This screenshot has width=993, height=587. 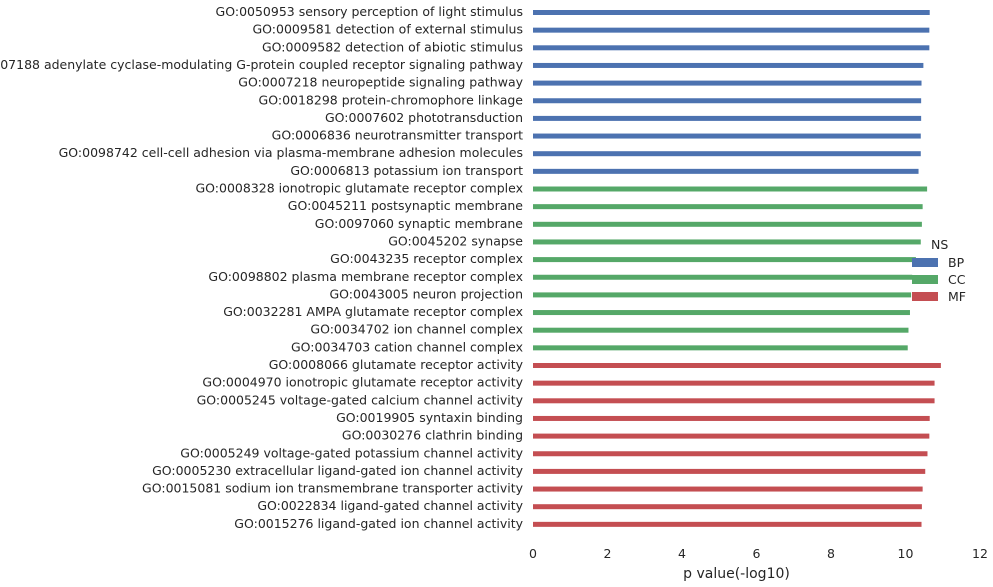 I want to click on x-tick-label: 2, so click(x=608, y=553).